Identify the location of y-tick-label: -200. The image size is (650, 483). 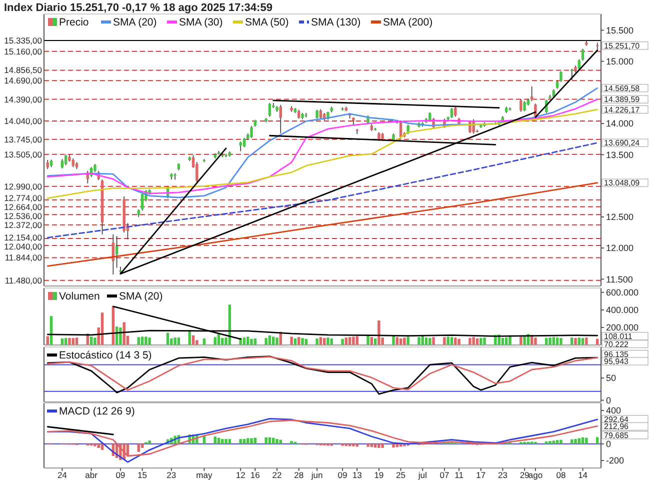
(615, 461).